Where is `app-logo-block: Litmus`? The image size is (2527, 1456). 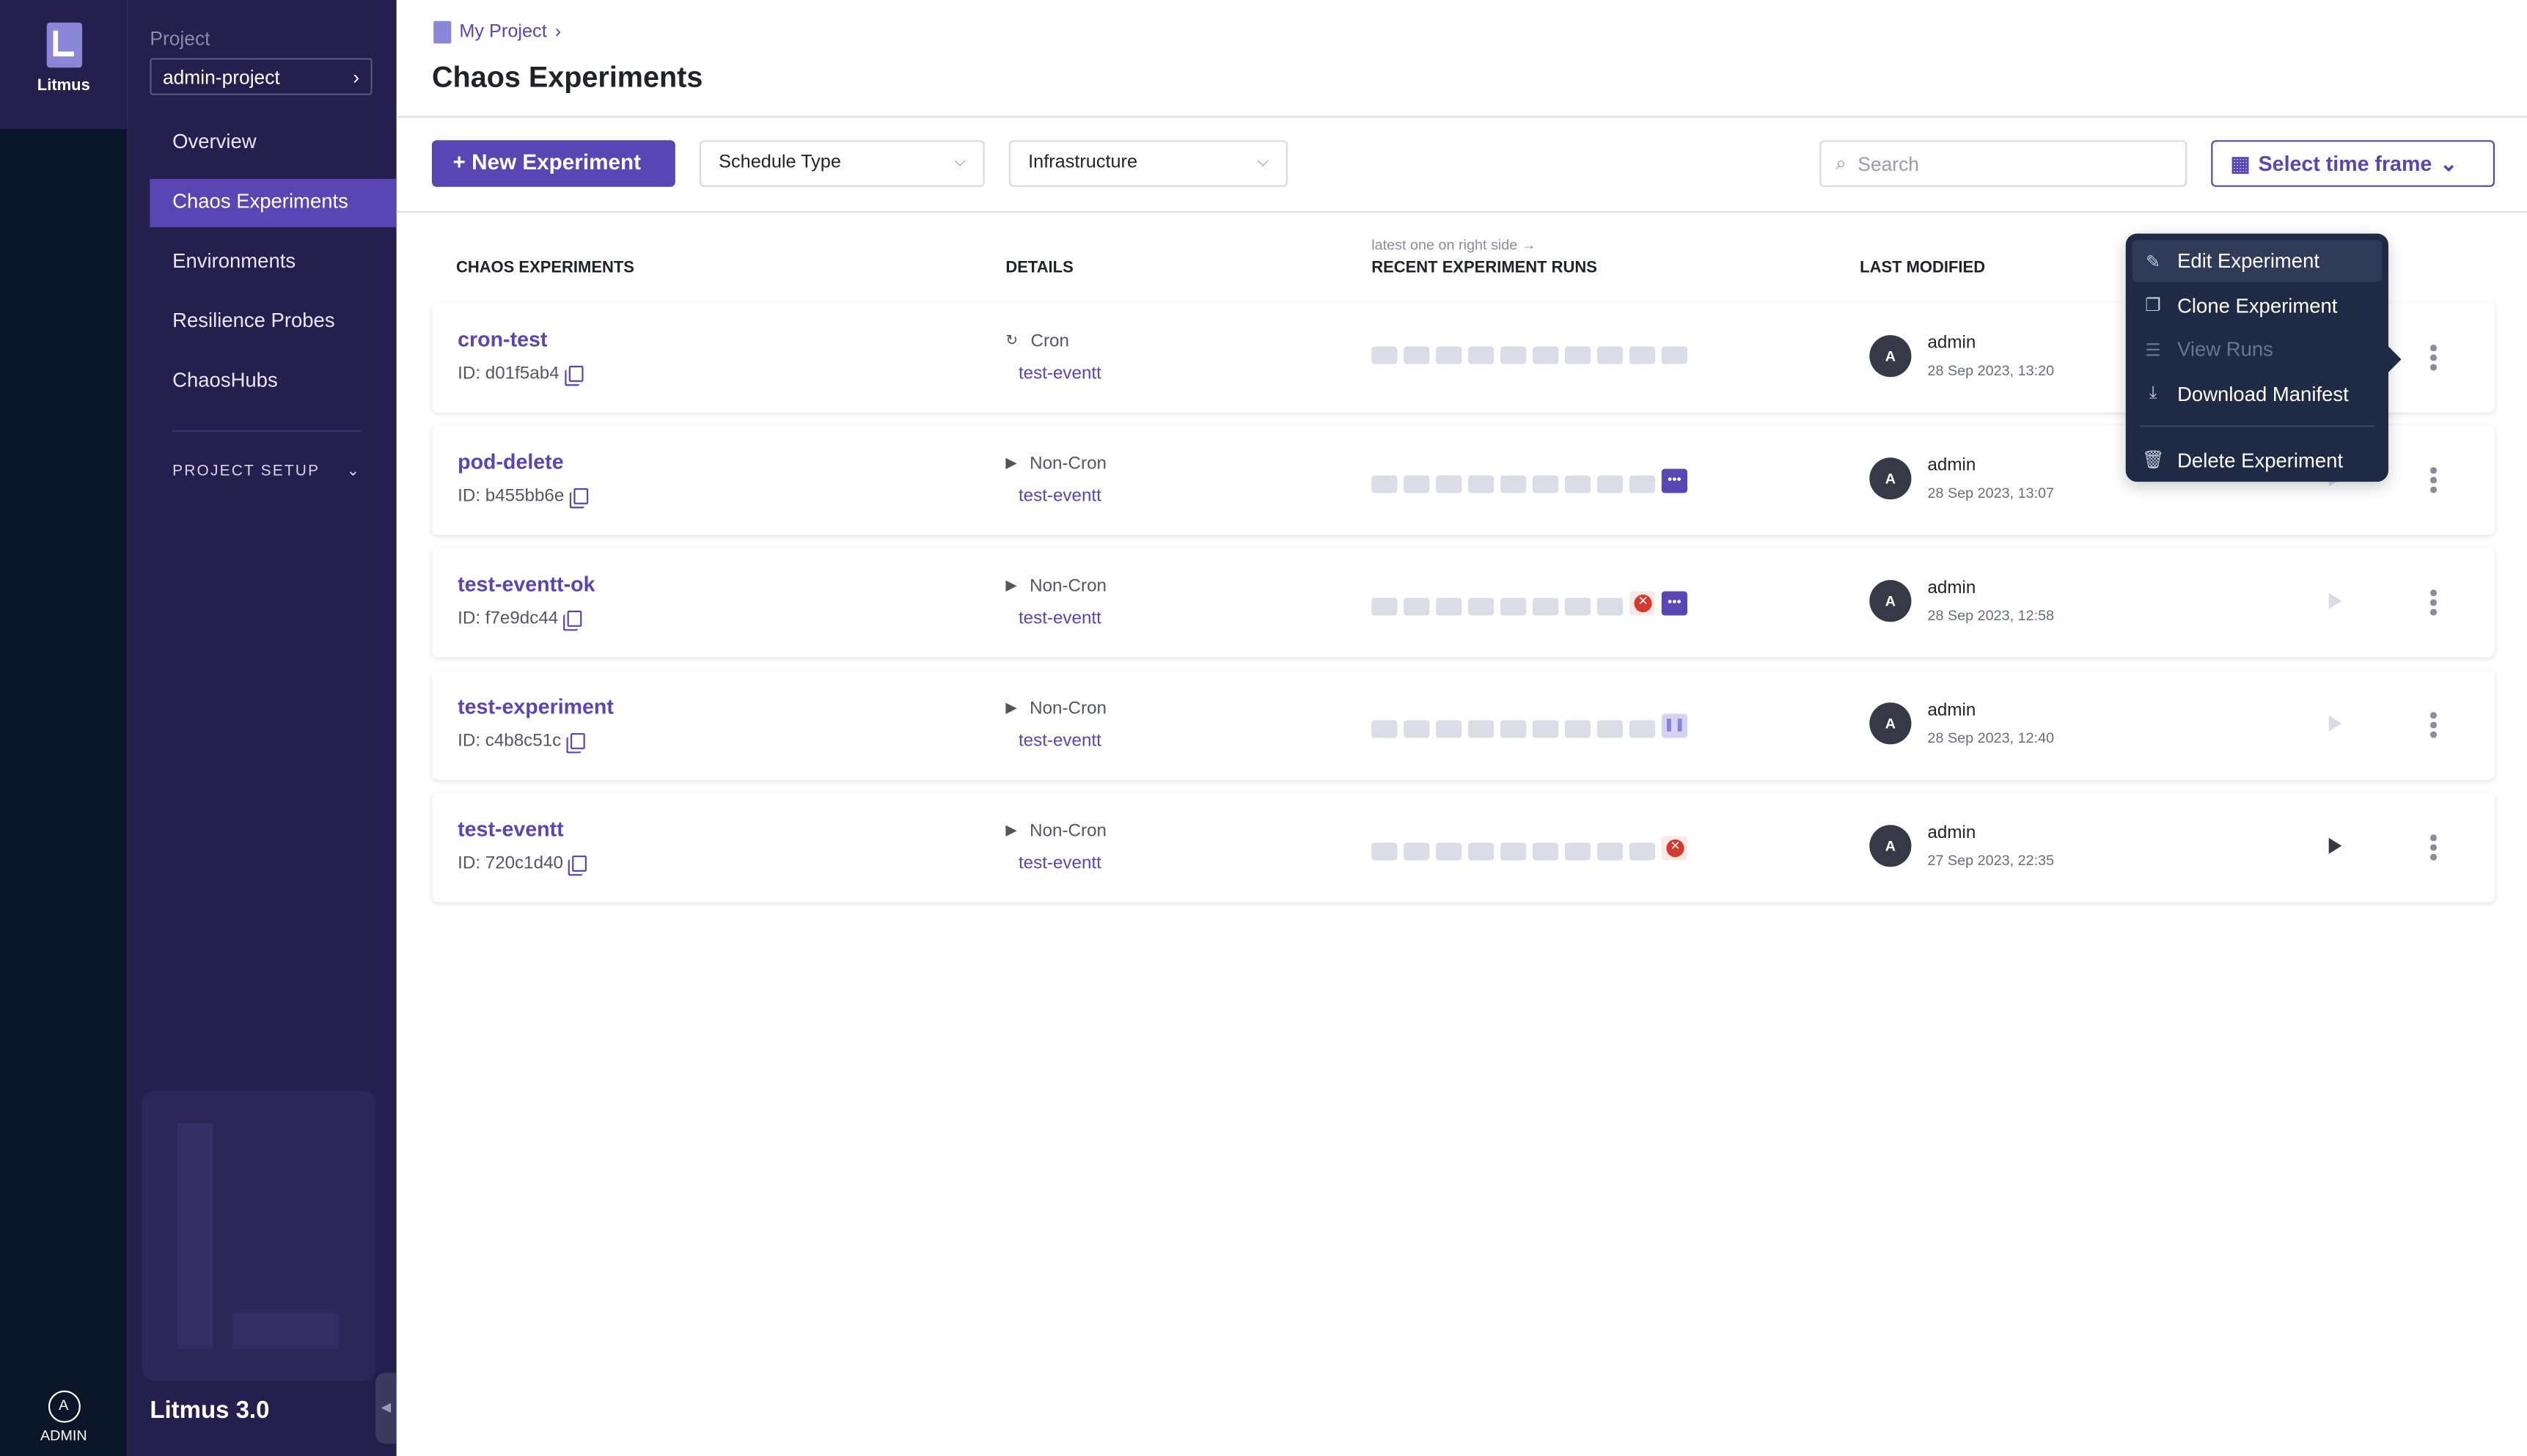 app-logo-block: Litmus is located at coordinates (64, 64).